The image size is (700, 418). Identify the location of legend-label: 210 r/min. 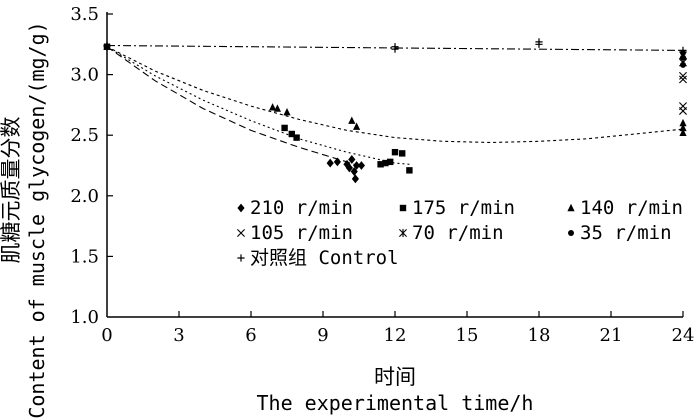
(301, 208).